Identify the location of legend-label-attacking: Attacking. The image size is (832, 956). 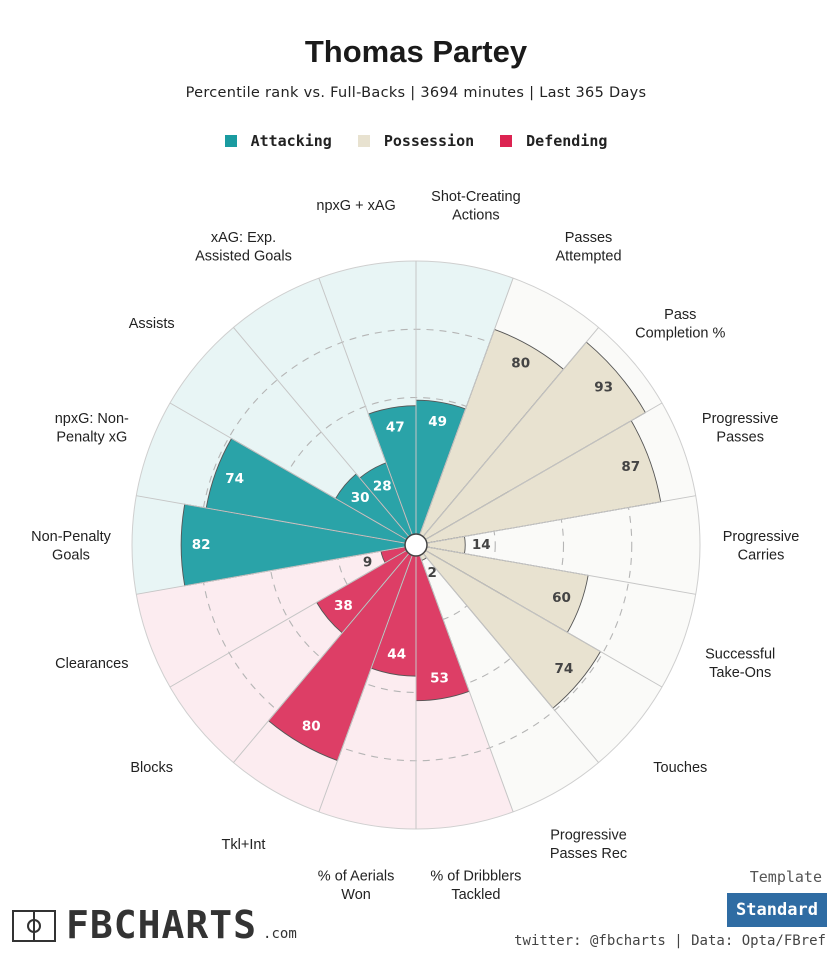
(291, 141).